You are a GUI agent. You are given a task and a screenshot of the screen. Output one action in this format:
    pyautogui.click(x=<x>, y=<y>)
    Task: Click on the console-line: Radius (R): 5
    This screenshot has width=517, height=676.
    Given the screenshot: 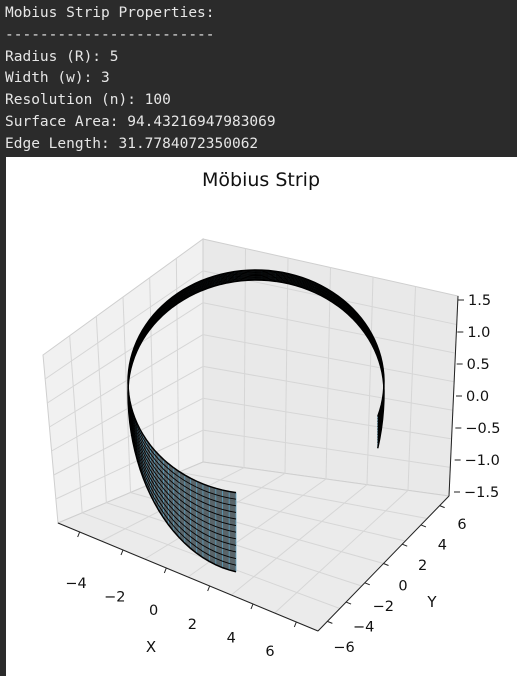 What is the action you would take?
    pyautogui.click(x=62, y=56)
    